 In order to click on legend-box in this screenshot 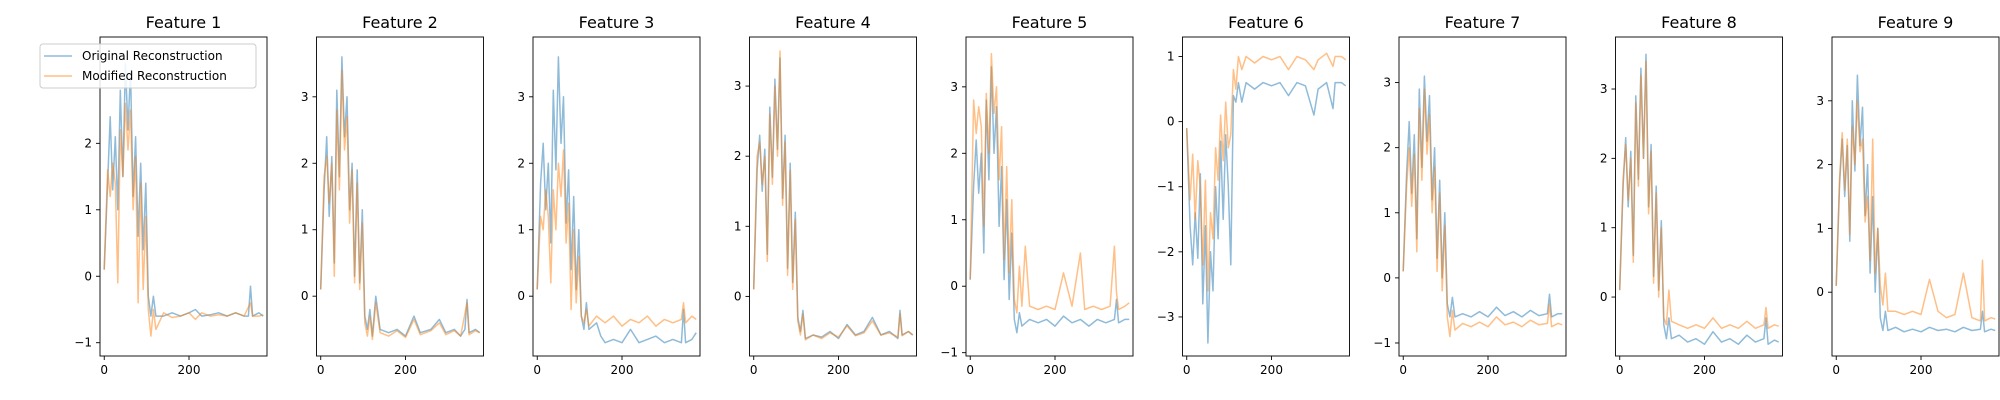, I will do `click(148, 66)`.